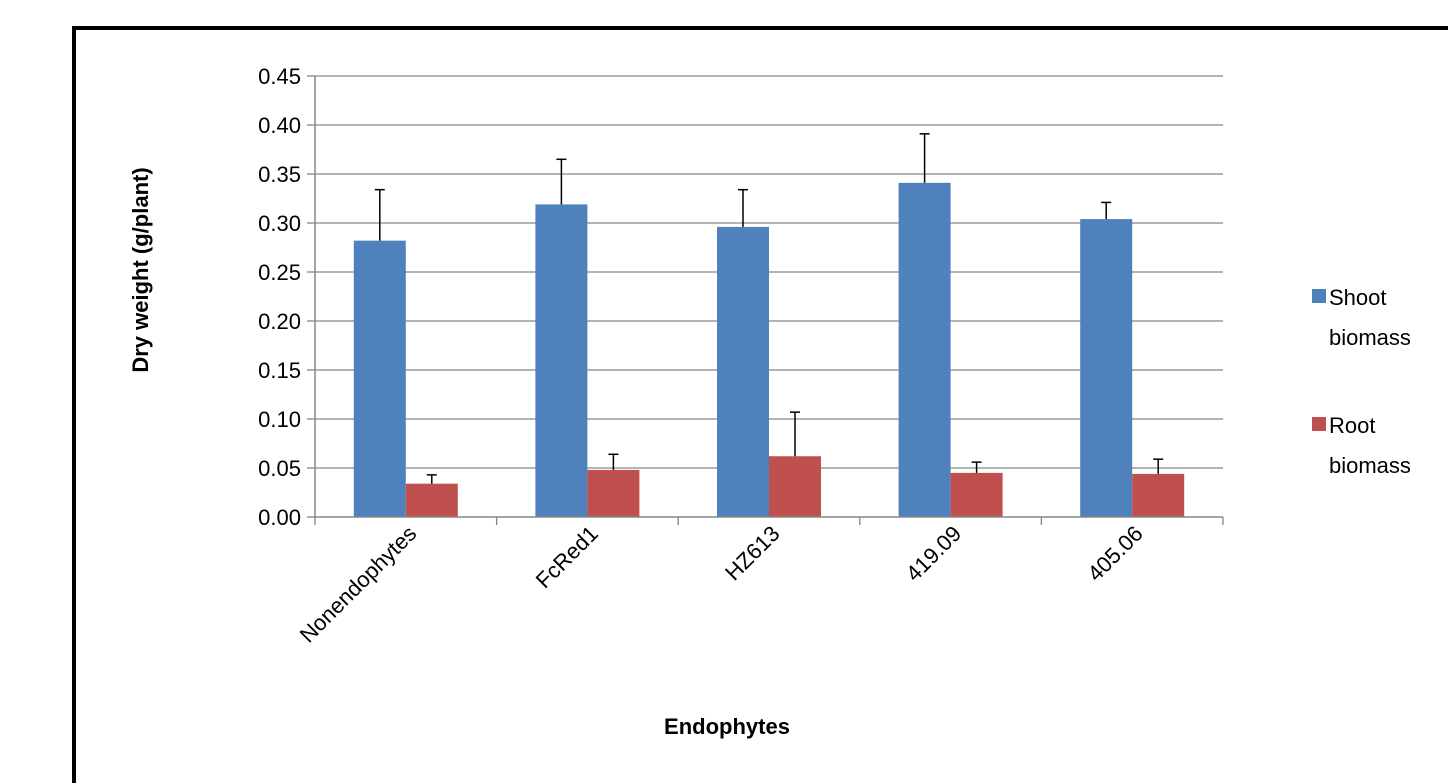  Describe the element at coordinates (1319, 424) in the screenshot. I see `legend-swatch-root` at that location.